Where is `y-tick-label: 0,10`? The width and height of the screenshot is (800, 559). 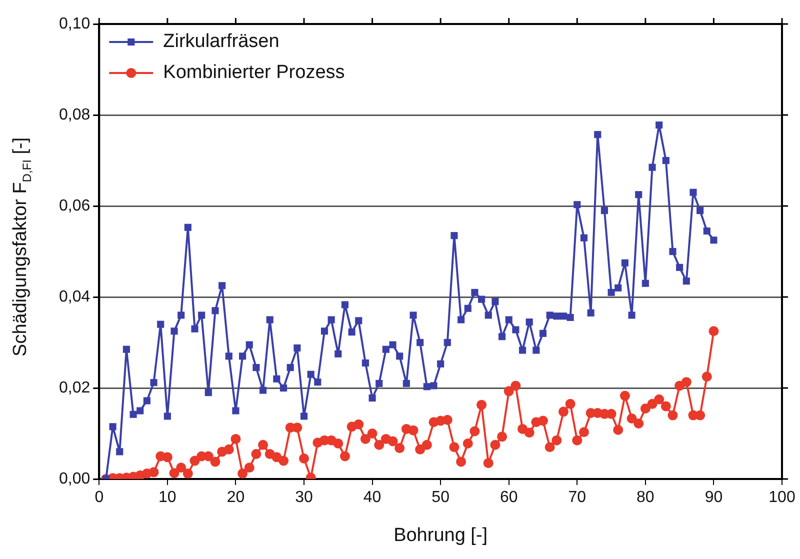 y-tick-label: 0,10 is located at coordinates (74, 23).